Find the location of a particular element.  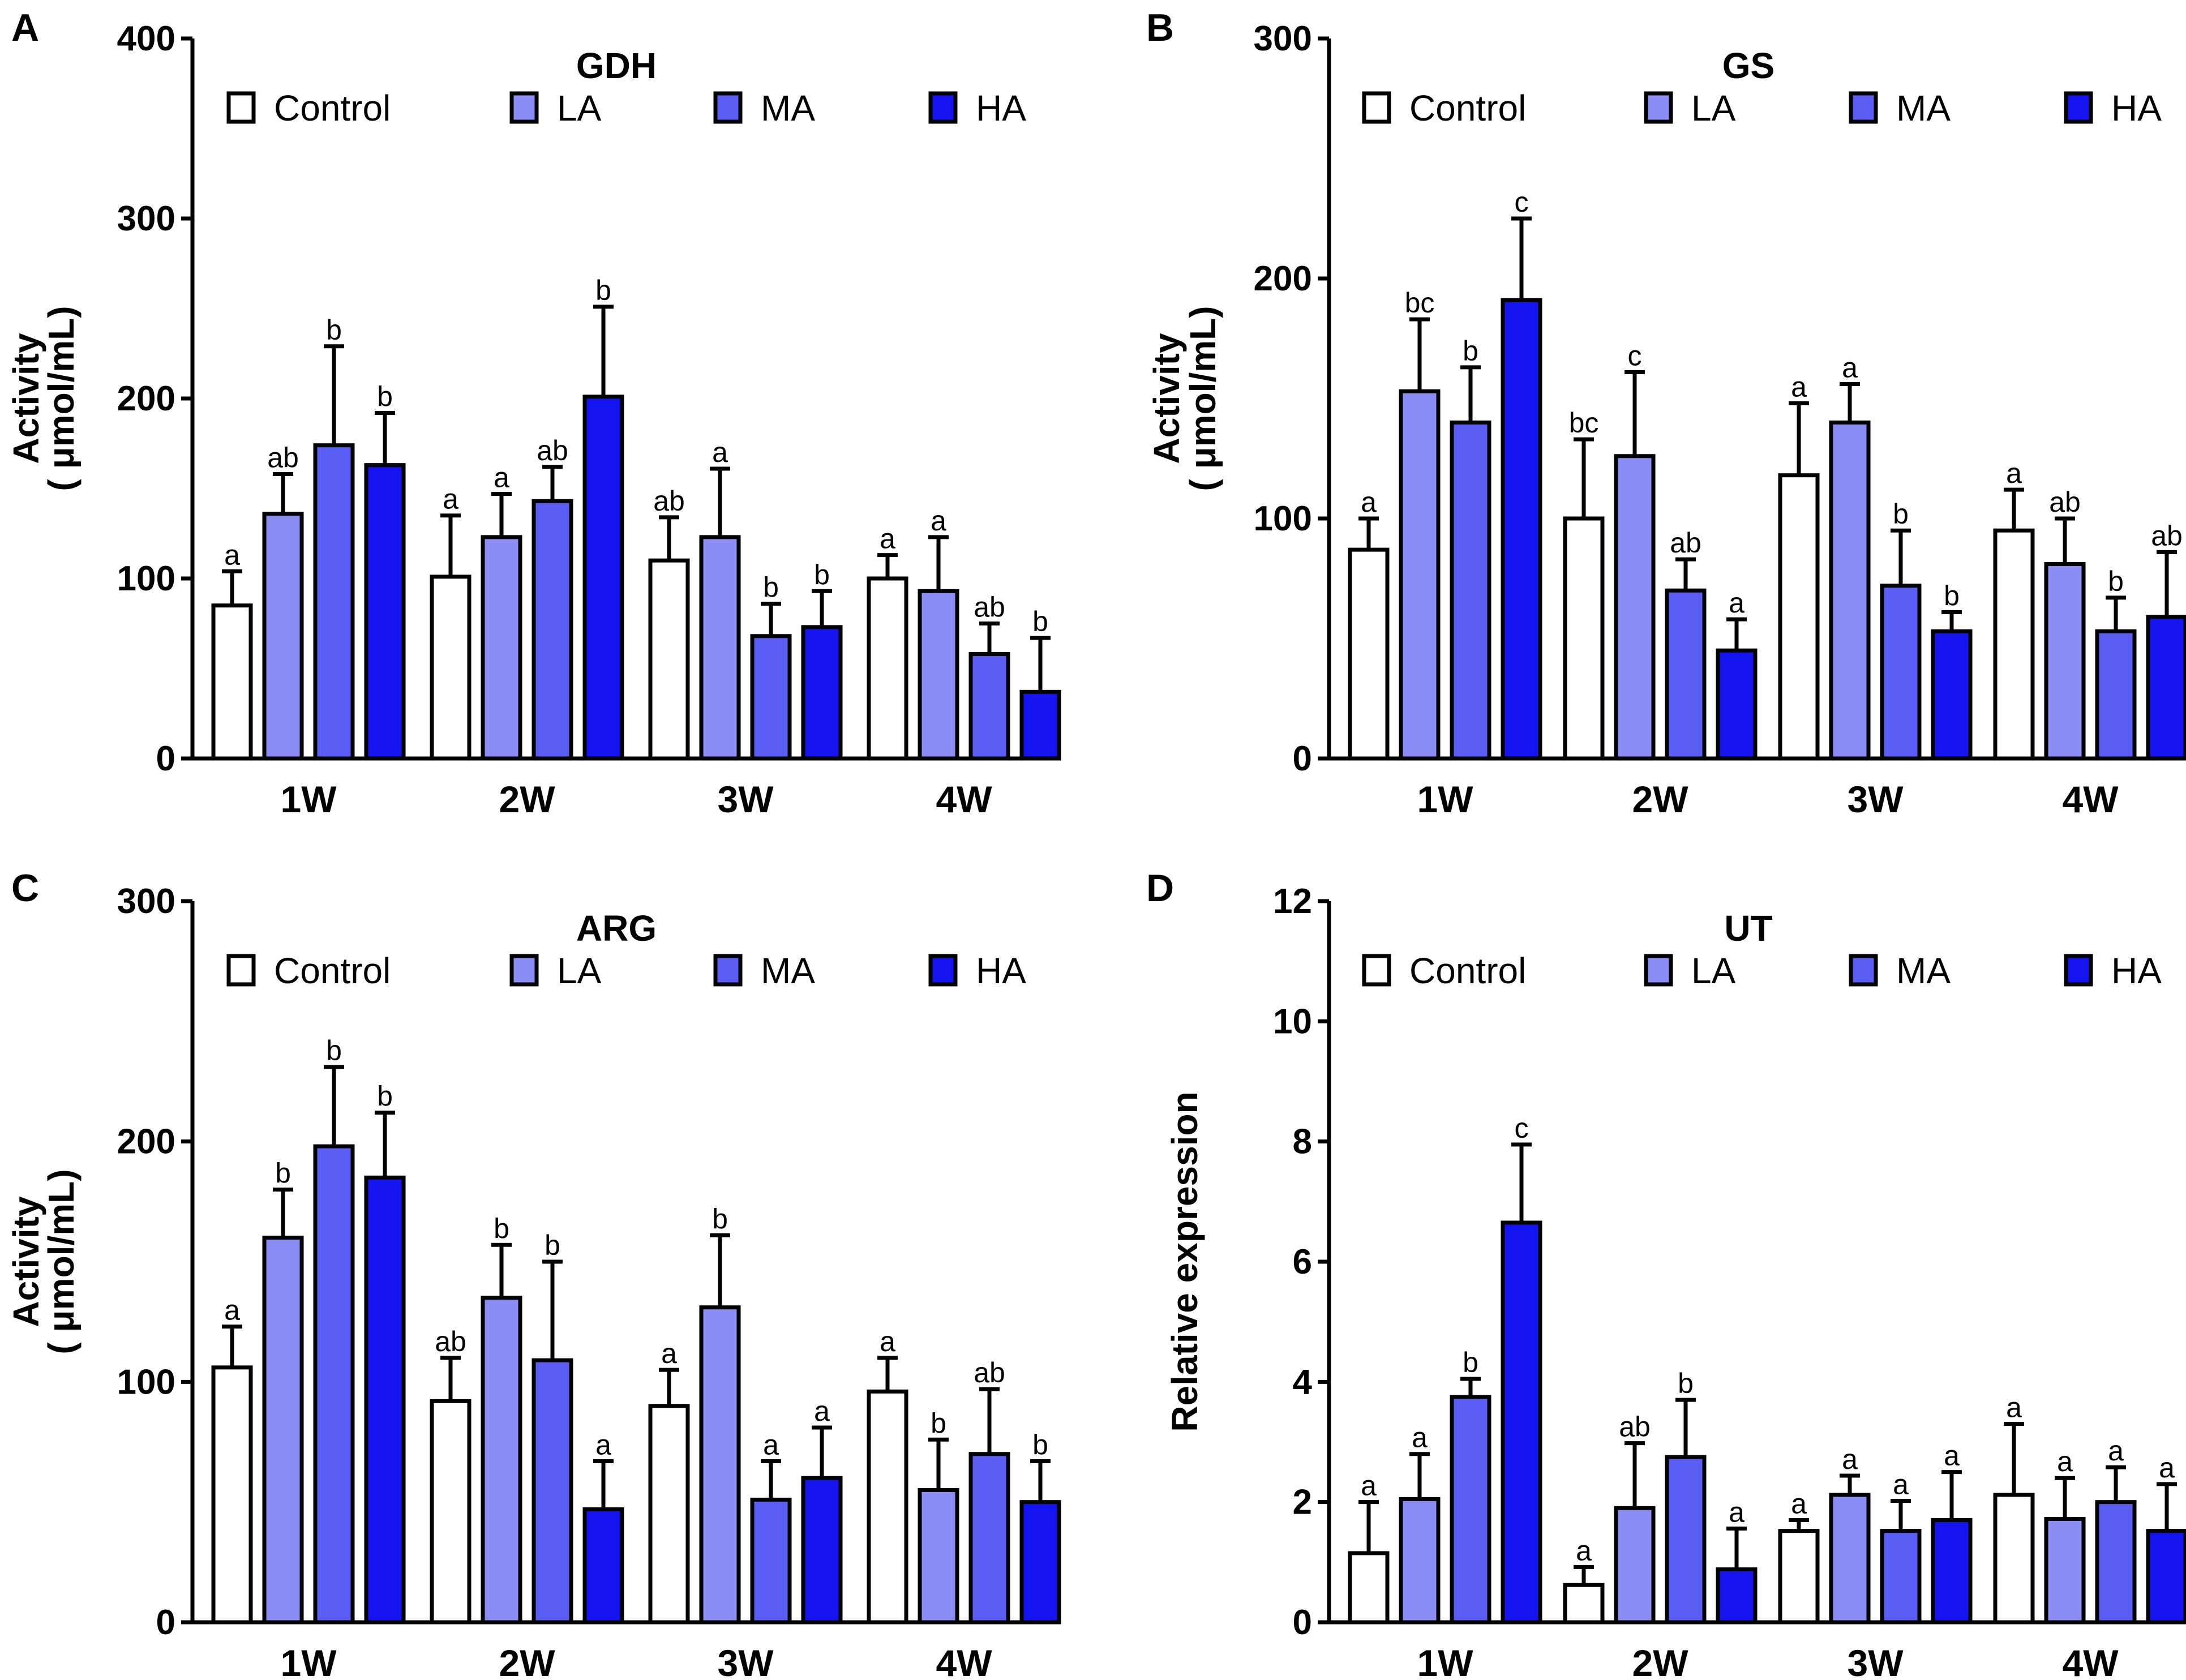

y-tick-label: 100 is located at coordinates (146, 1382).